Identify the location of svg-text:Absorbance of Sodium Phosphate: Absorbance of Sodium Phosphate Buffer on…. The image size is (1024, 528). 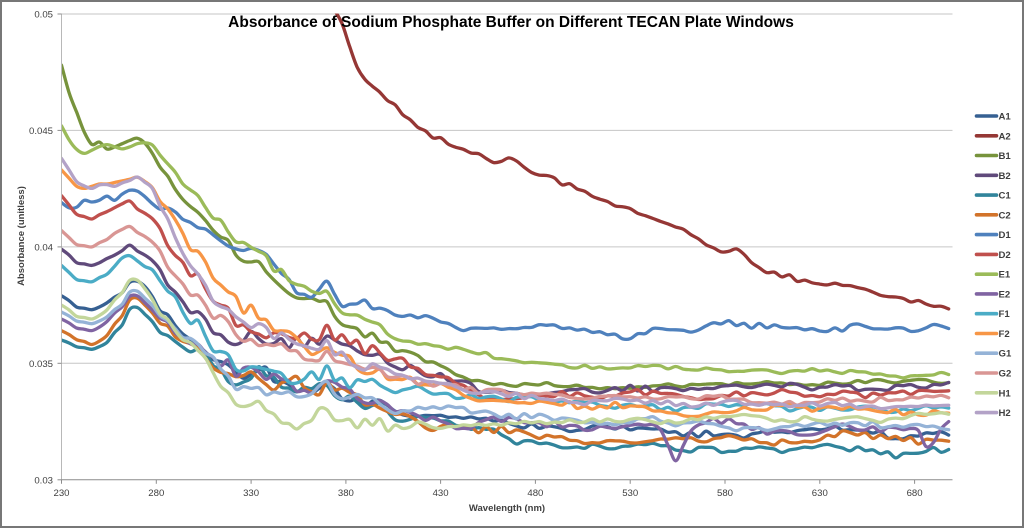
(511, 22).